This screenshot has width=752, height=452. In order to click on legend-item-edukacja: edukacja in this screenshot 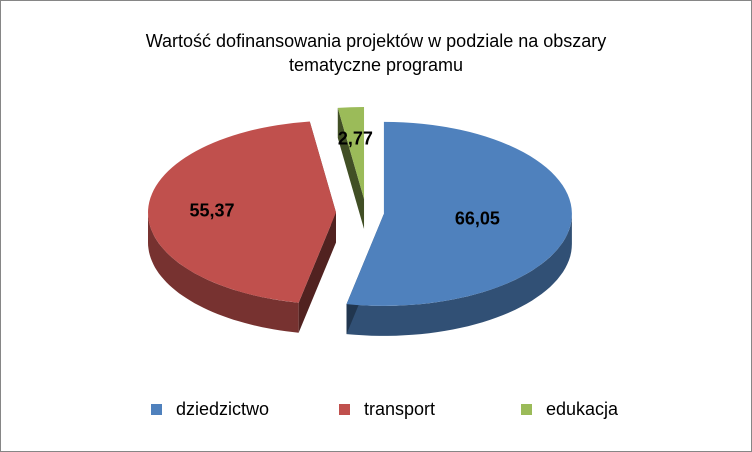, I will do `click(569, 409)`.